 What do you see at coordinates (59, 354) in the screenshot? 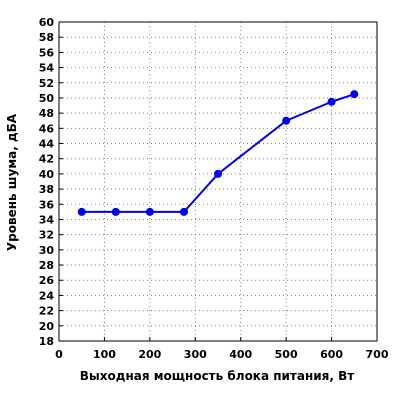
I see `x-tick-label: 0` at bounding box center [59, 354].